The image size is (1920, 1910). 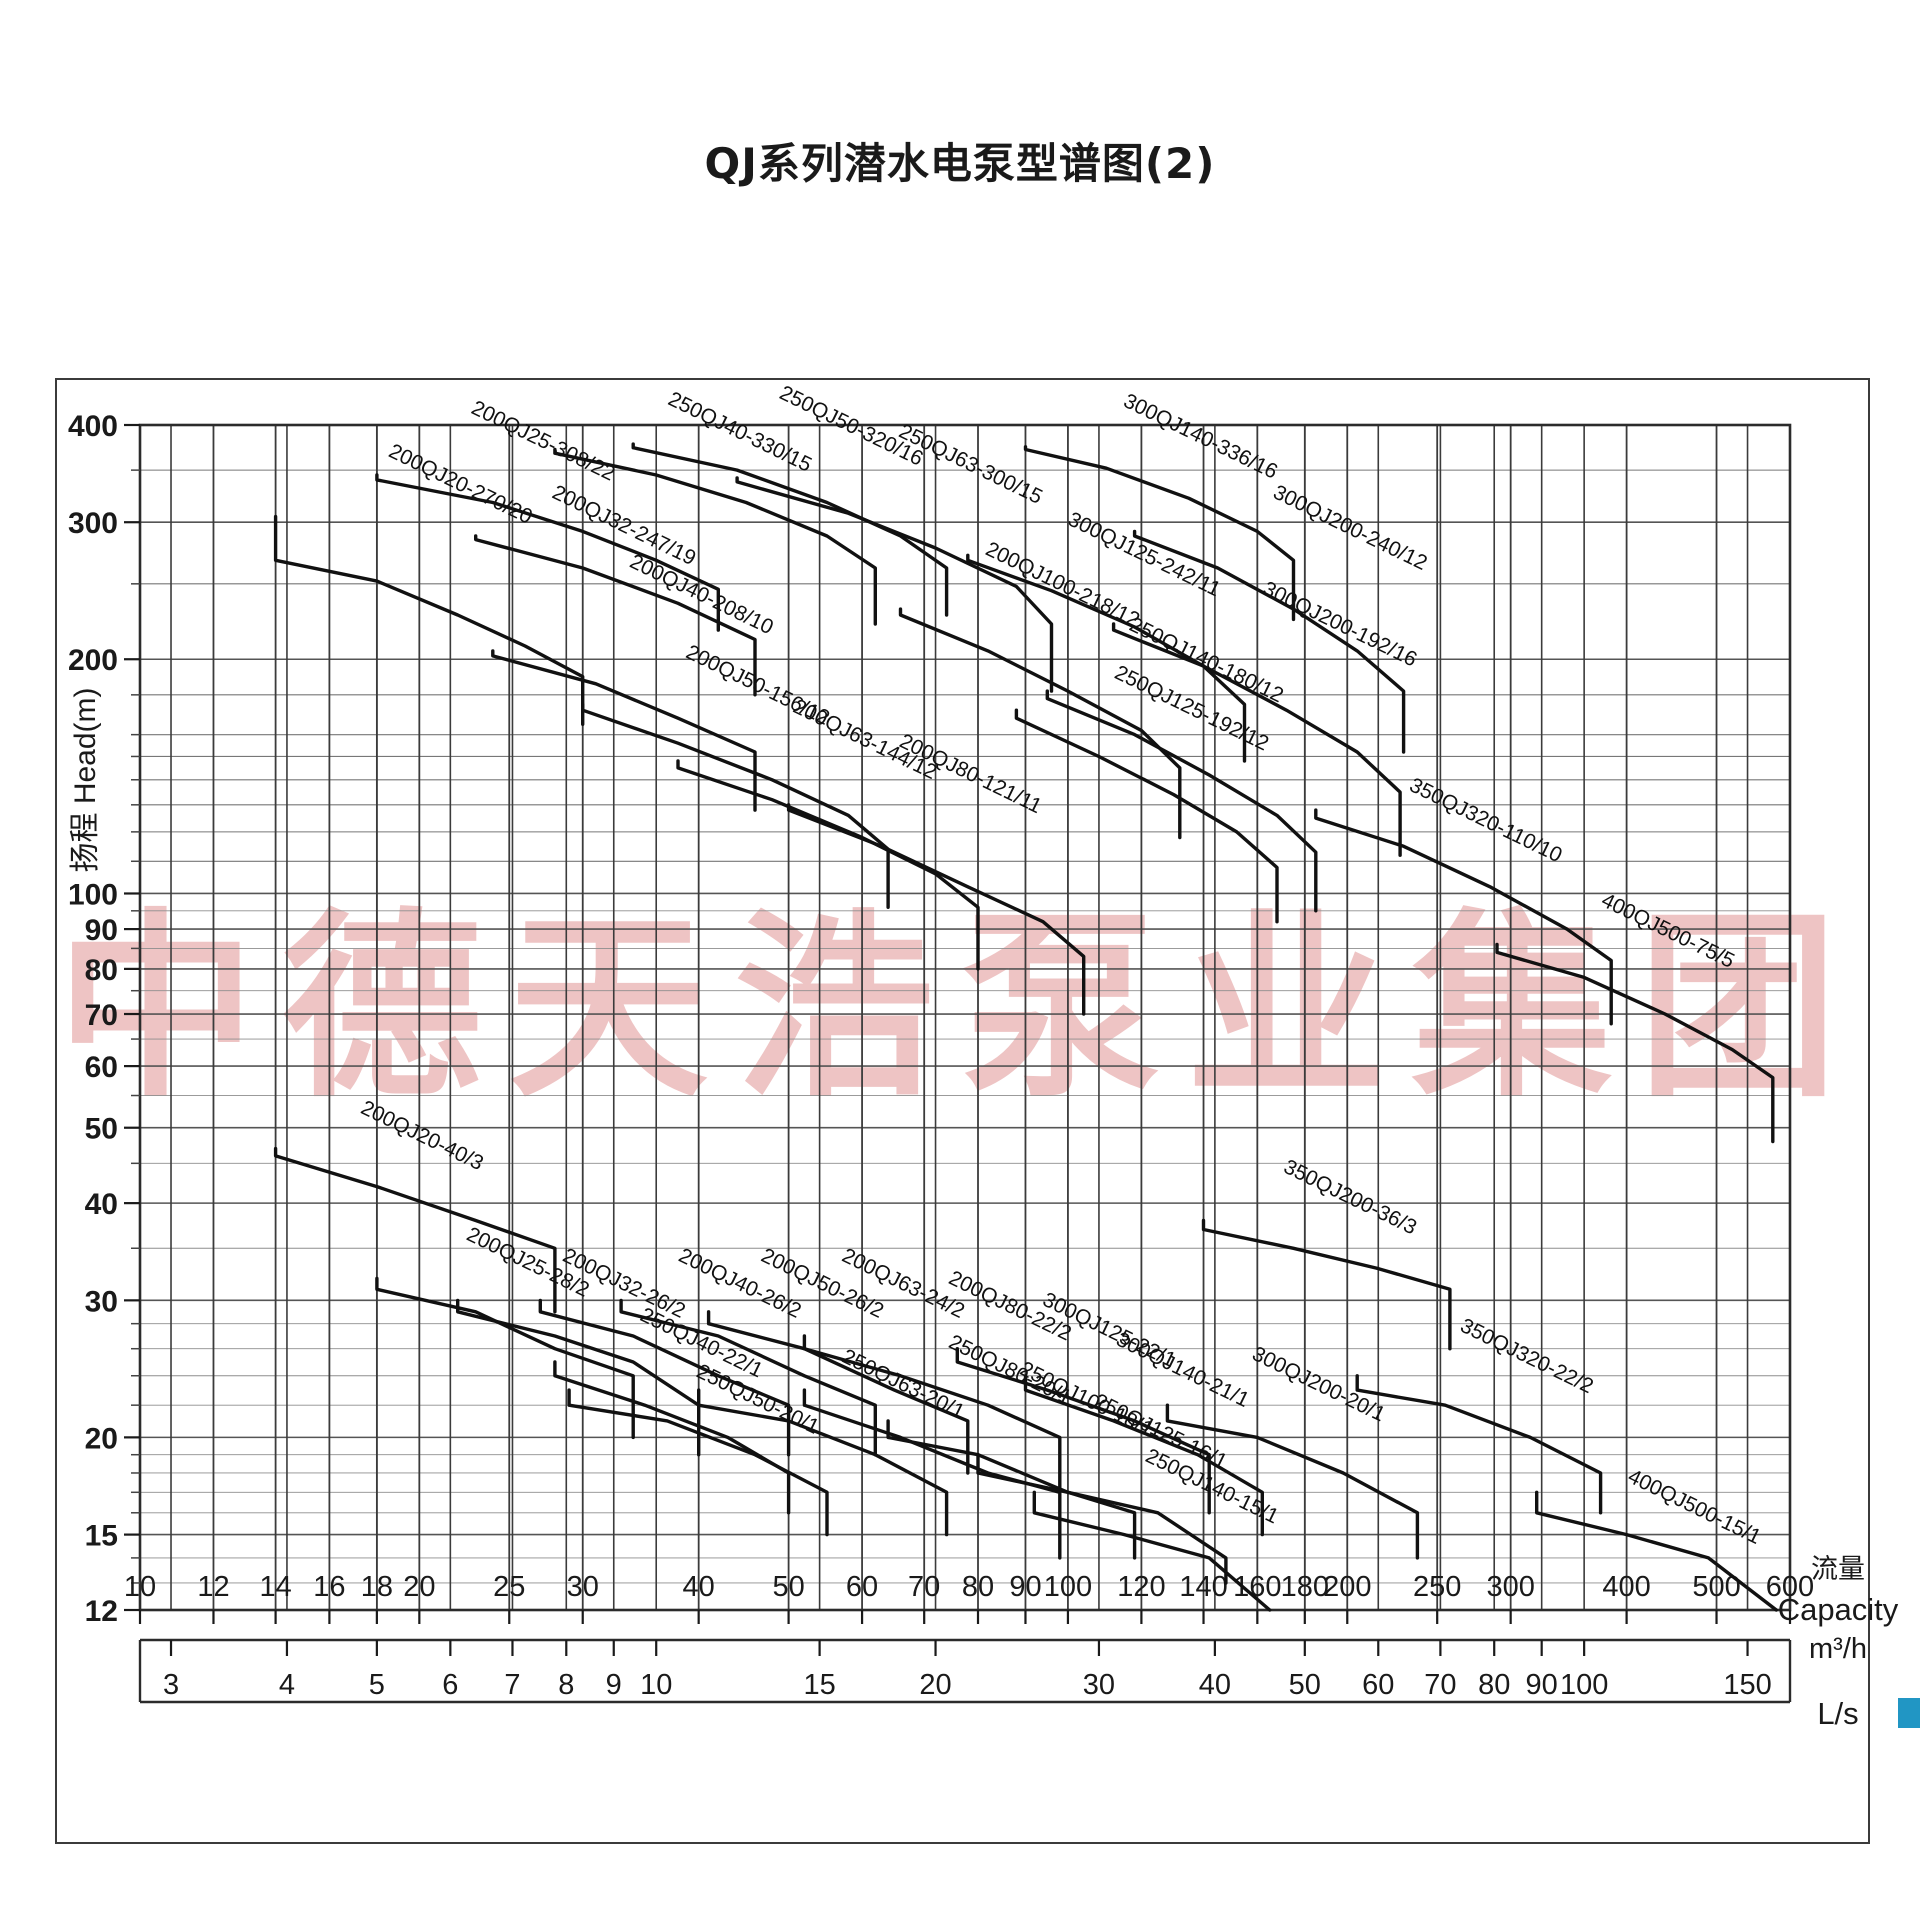 What do you see at coordinates (101, 1015) in the screenshot?
I see `y-tick-label: 70` at bounding box center [101, 1015].